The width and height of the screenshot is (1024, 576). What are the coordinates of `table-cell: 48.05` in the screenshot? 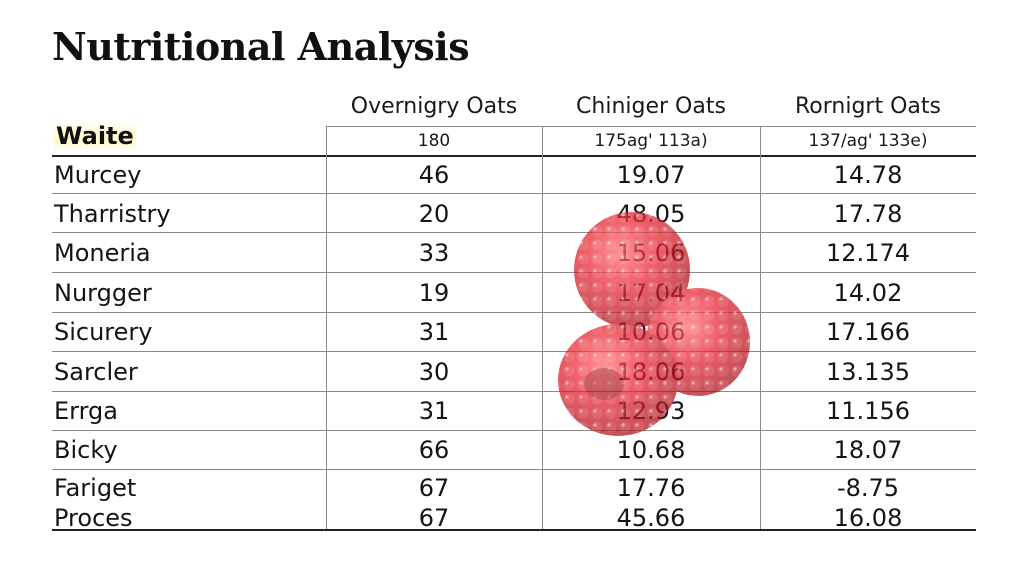 It's located at (651, 214).